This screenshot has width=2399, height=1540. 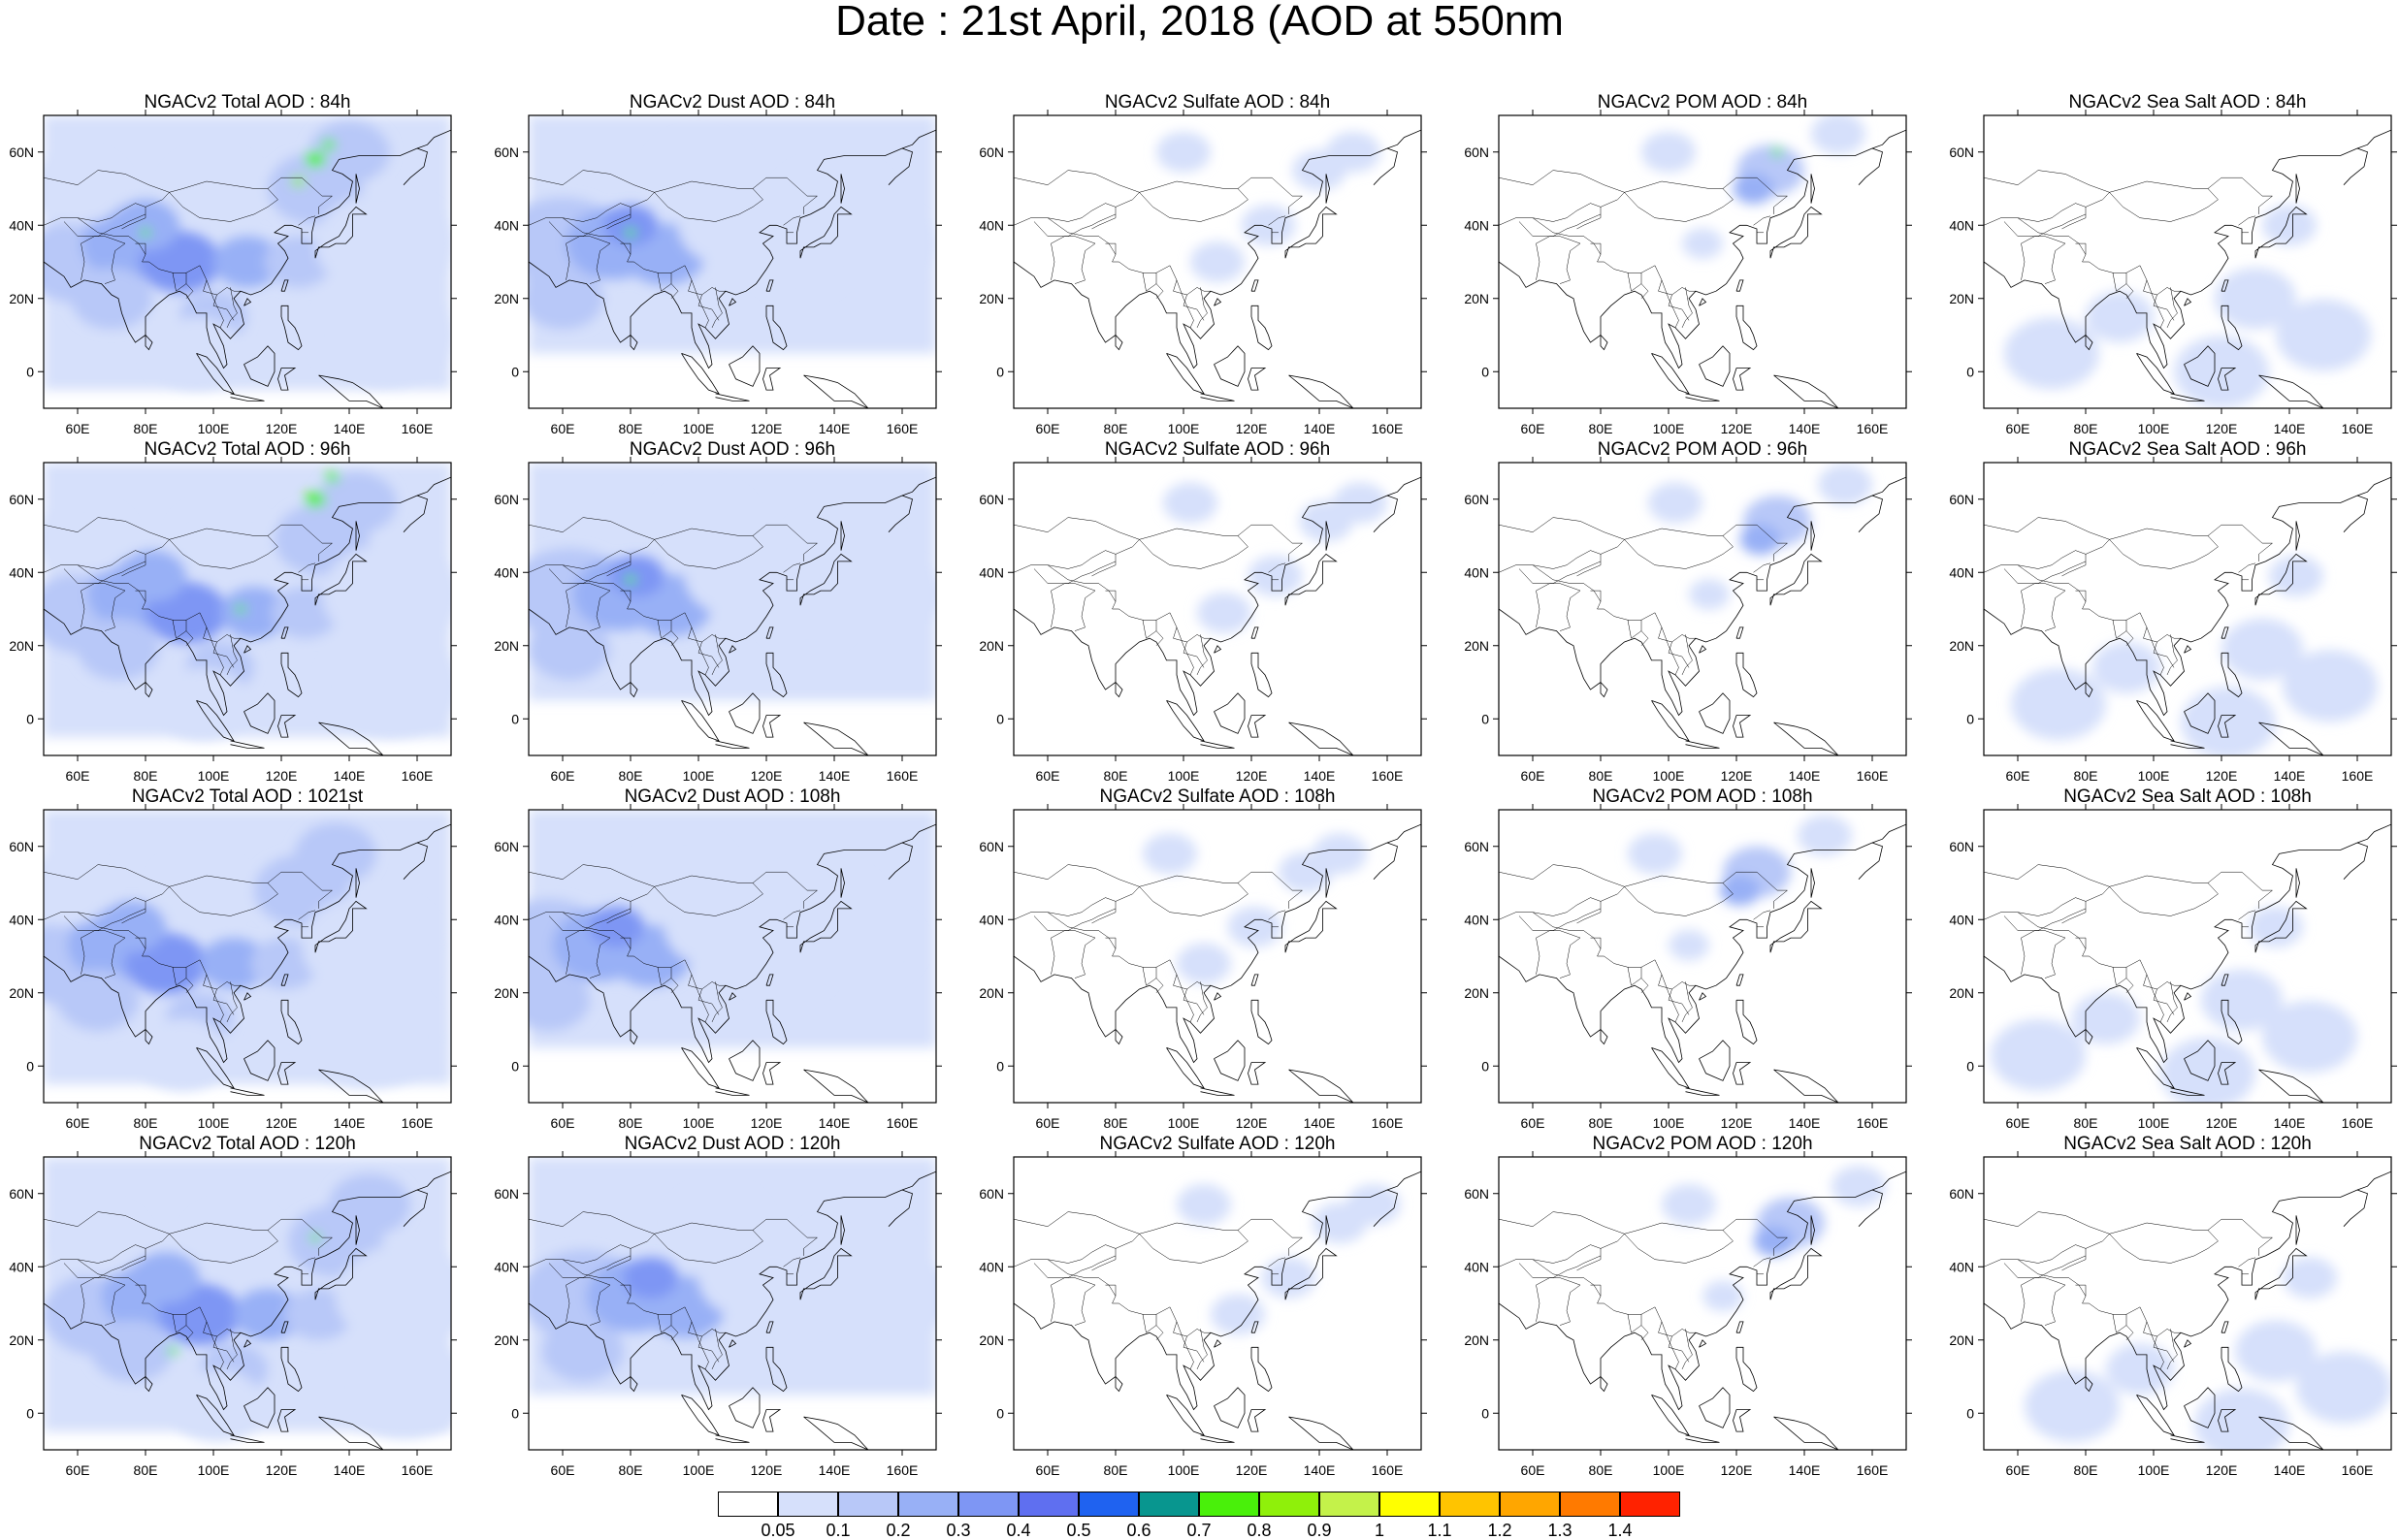 I want to click on panel-title: NGACv2 Sea Salt AOD : 84h, so click(x=2188, y=102).